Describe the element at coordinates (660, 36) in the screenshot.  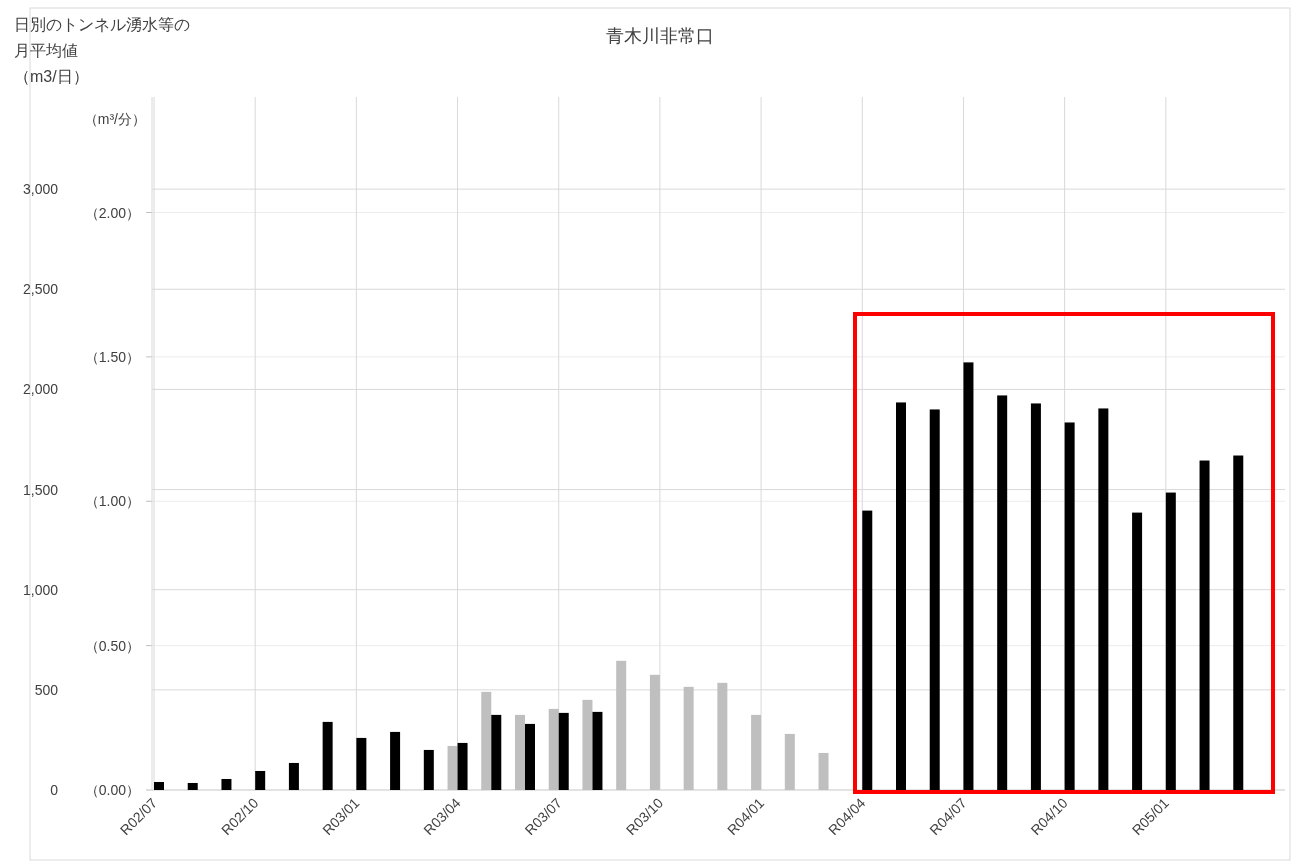
I see `chart-title: 青木川非常口` at that location.